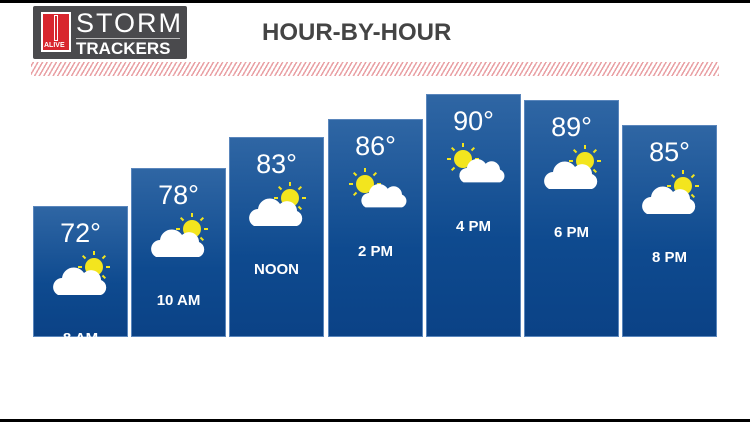 Image resolution: width=750 pixels, height=422 pixels. What do you see at coordinates (669, 152) in the screenshot?
I see `temperature-label: 85°` at bounding box center [669, 152].